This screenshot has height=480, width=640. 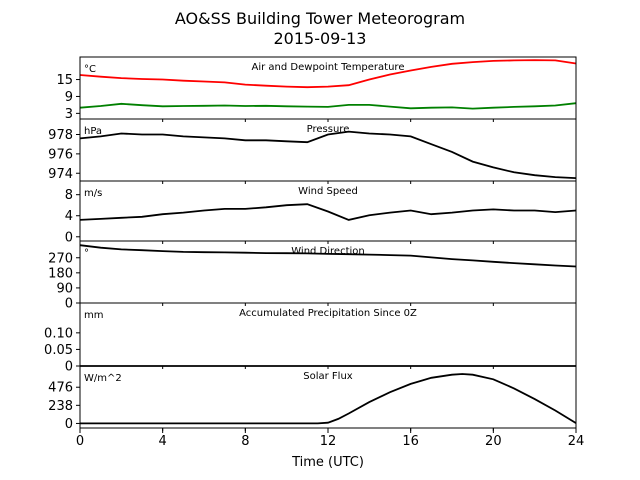 I want to click on x-axis-label: Time (UTC), so click(x=327, y=462).